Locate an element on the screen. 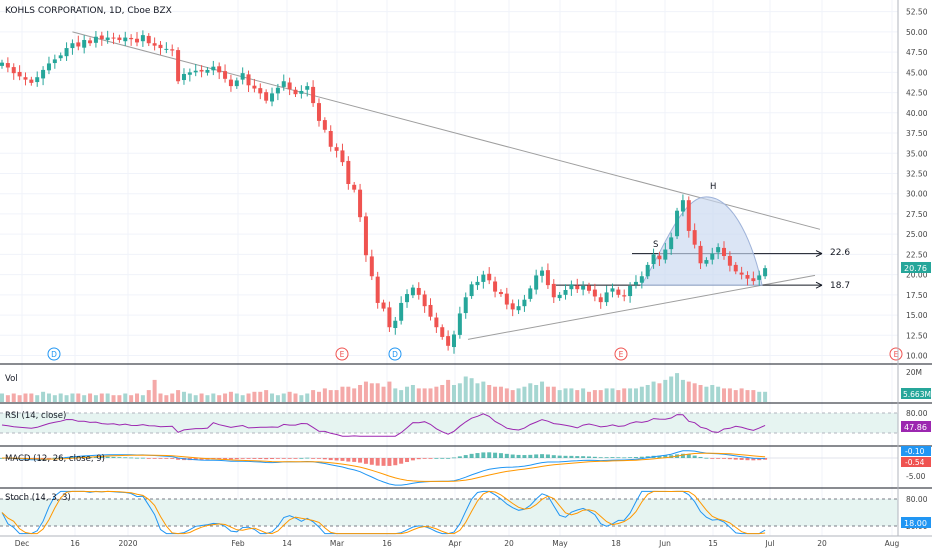 The height and width of the screenshot is (550, 932). price-tick-label: 30.00 is located at coordinates (917, 194).